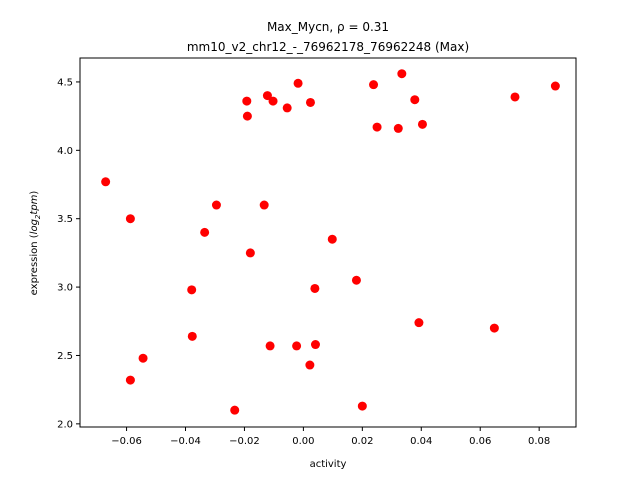 The height and width of the screenshot is (480, 640). What do you see at coordinates (539, 441) in the screenshot?
I see `x-tick-label: 0.08` at bounding box center [539, 441].